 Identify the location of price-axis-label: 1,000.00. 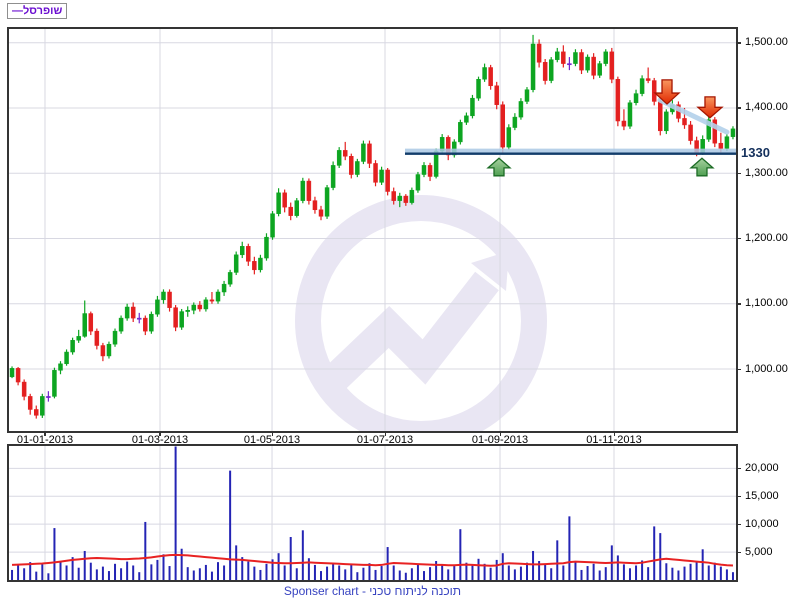
(766, 368).